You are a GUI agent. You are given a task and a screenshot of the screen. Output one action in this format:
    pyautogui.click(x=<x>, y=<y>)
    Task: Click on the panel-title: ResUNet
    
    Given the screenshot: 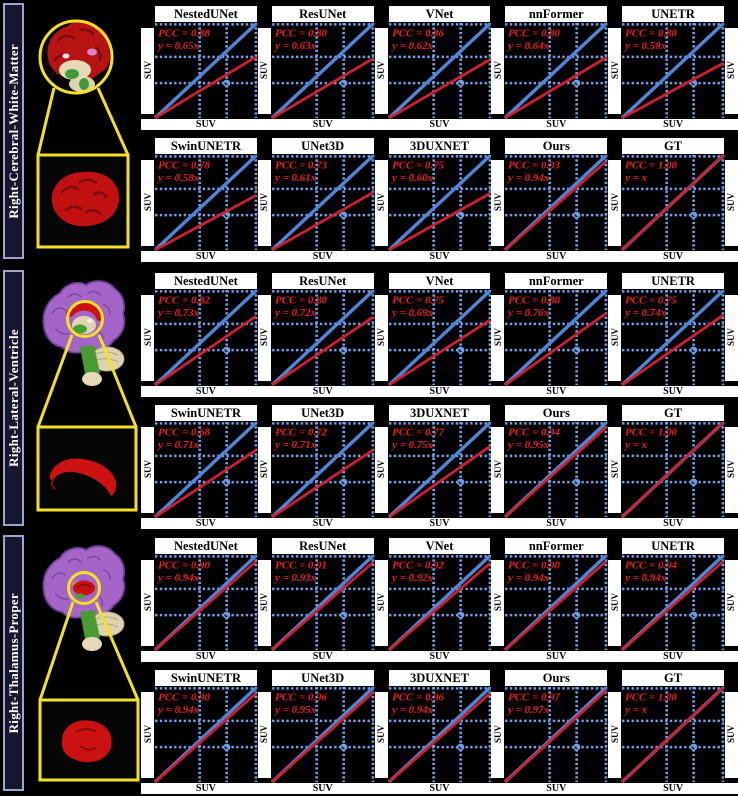 What is the action you would take?
    pyautogui.click(x=322, y=14)
    